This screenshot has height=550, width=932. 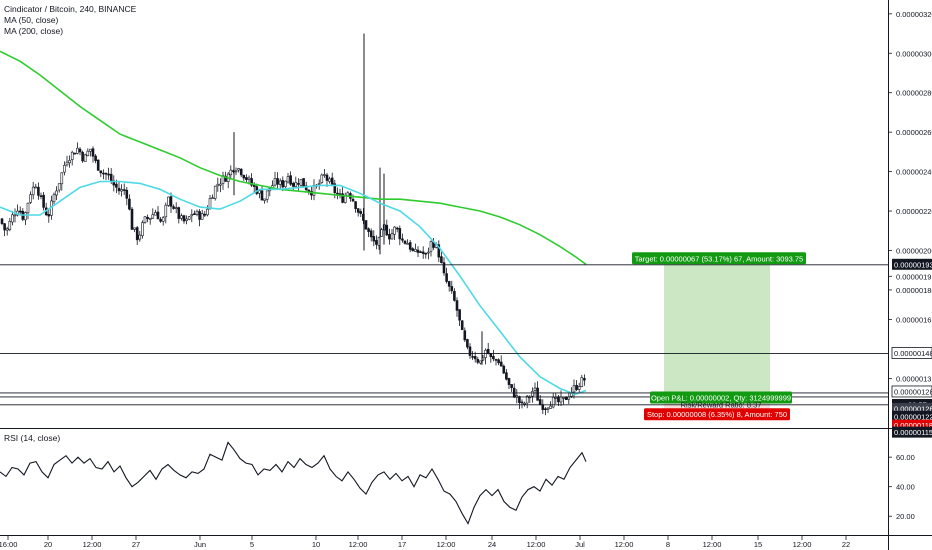 I want to click on ma200-legend: MA (200, close), so click(x=34, y=31).